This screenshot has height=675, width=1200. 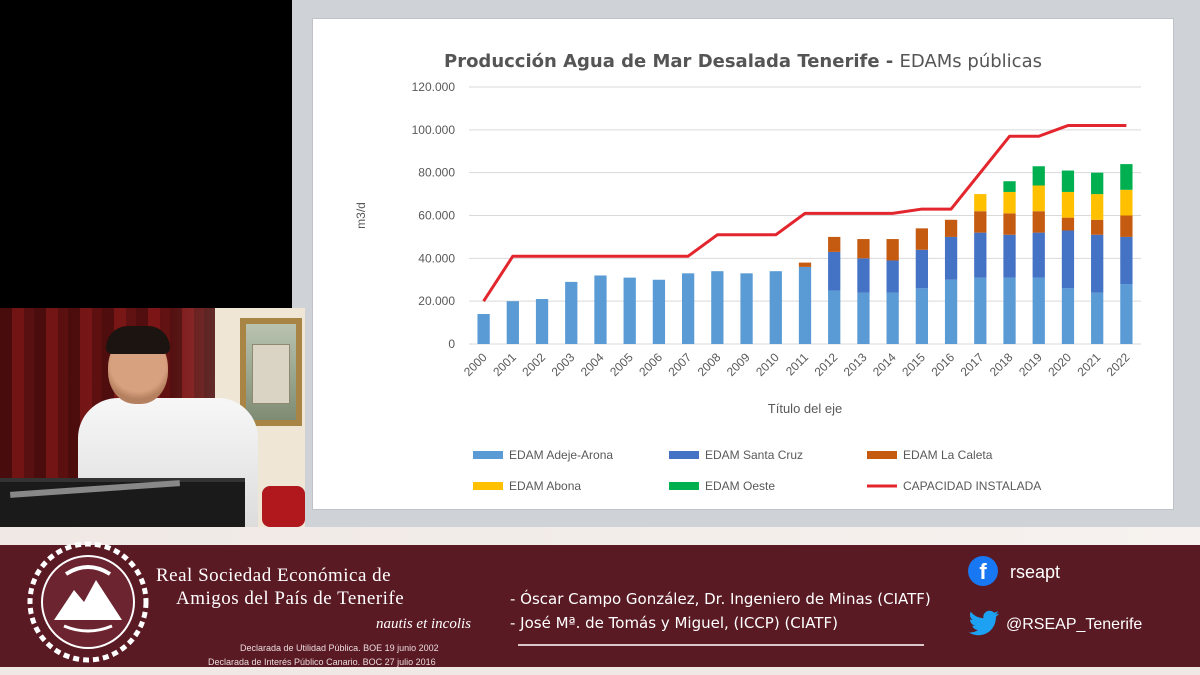 What do you see at coordinates (290, 598) in the screenshot?
I see `org-name-line2: Amigos del País de Tenerife` at bounding box center [290, 598].